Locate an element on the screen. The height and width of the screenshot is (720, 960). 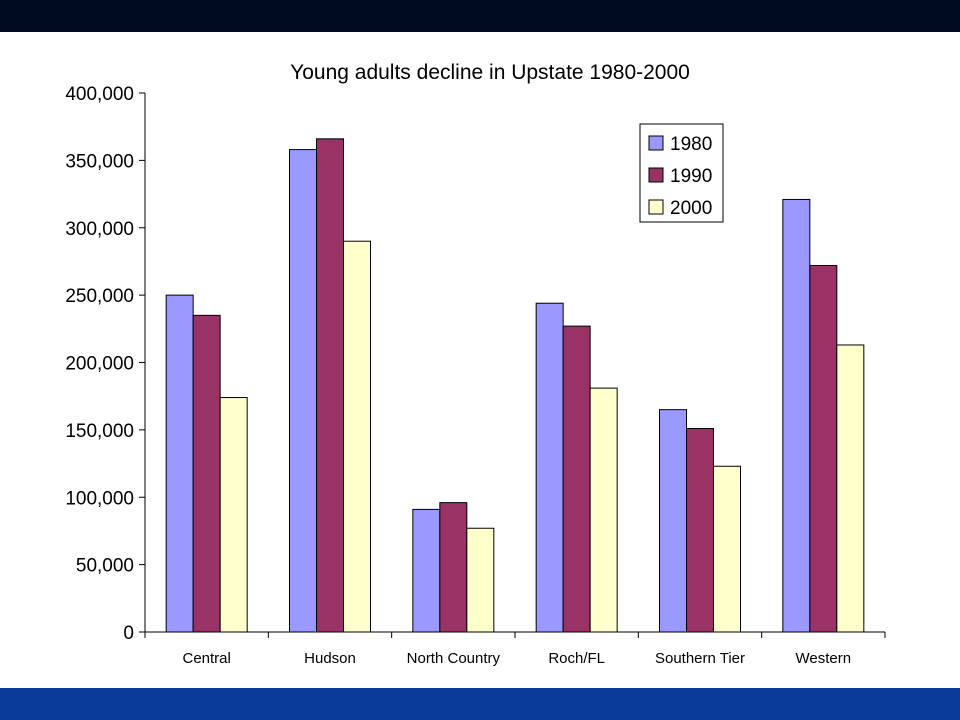
x-tick-label: Roch/FL is located at coordinates (576, 658).